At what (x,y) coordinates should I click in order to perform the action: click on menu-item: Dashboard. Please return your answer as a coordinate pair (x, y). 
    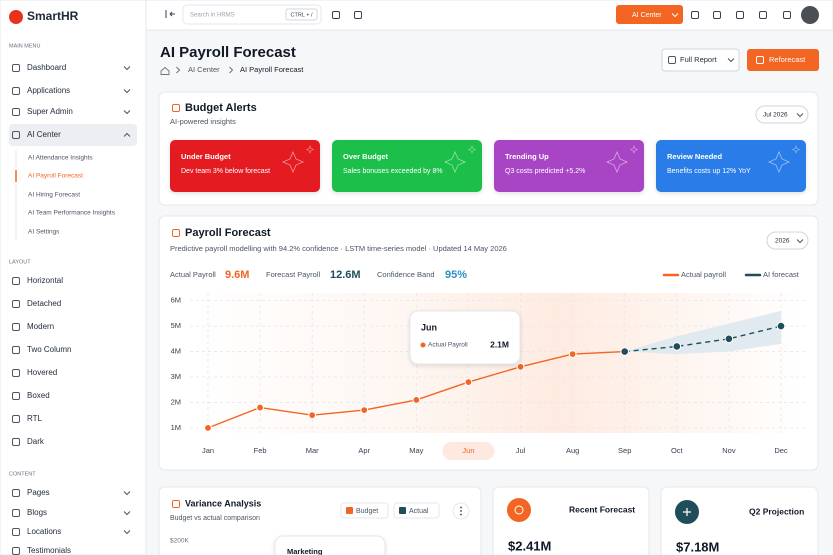
    Looking at the image, I should click on (46, 67).